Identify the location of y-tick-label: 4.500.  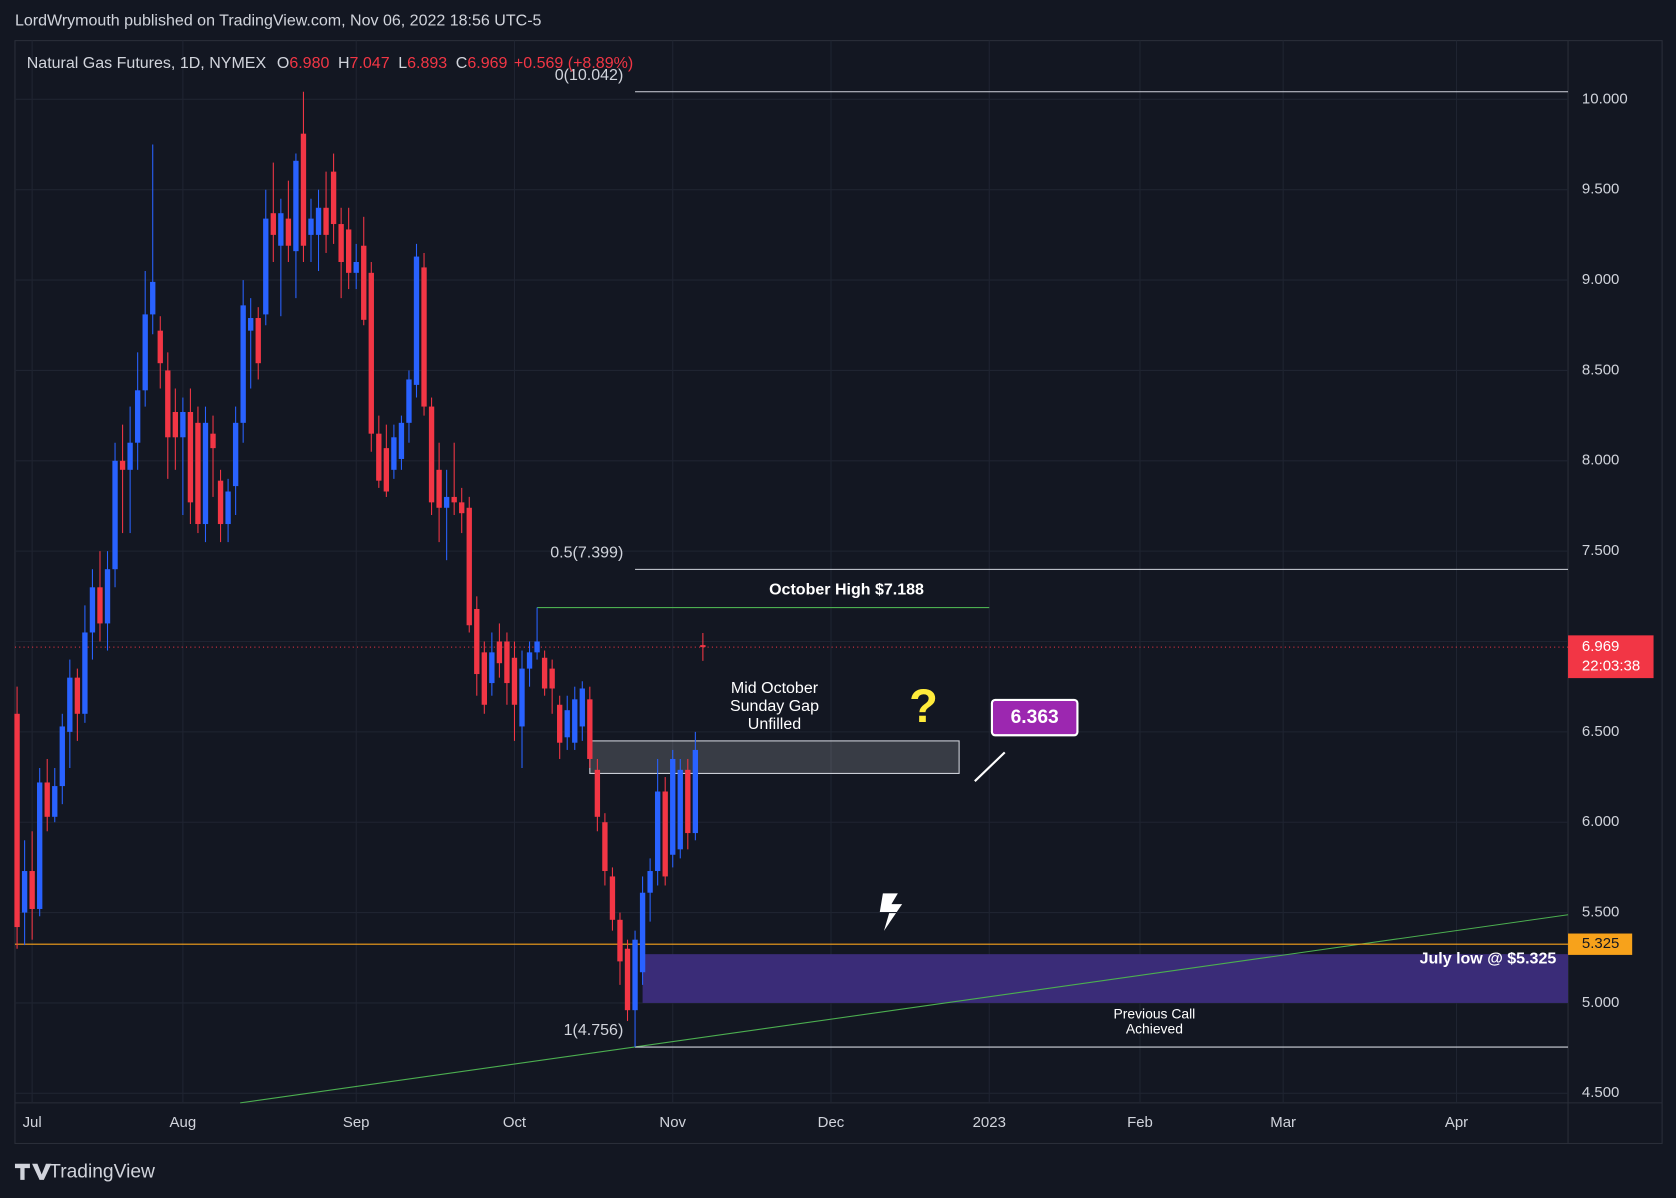
(1600, 1092).